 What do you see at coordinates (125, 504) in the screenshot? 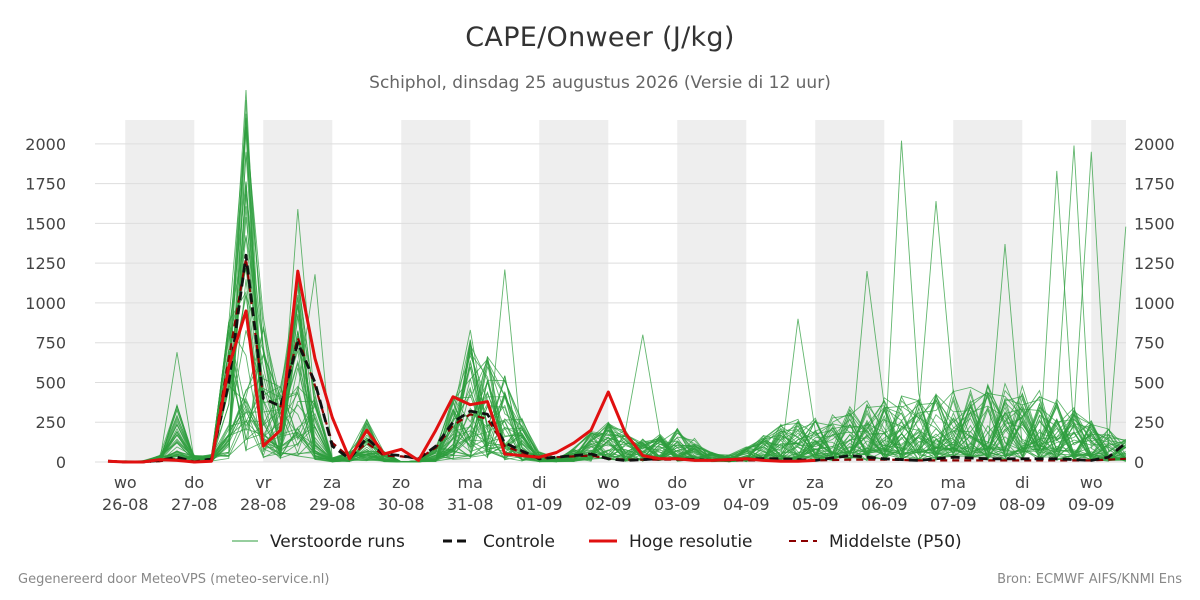
I see `x-tick-date-0: 26-08` at bounding box center [125, 504].